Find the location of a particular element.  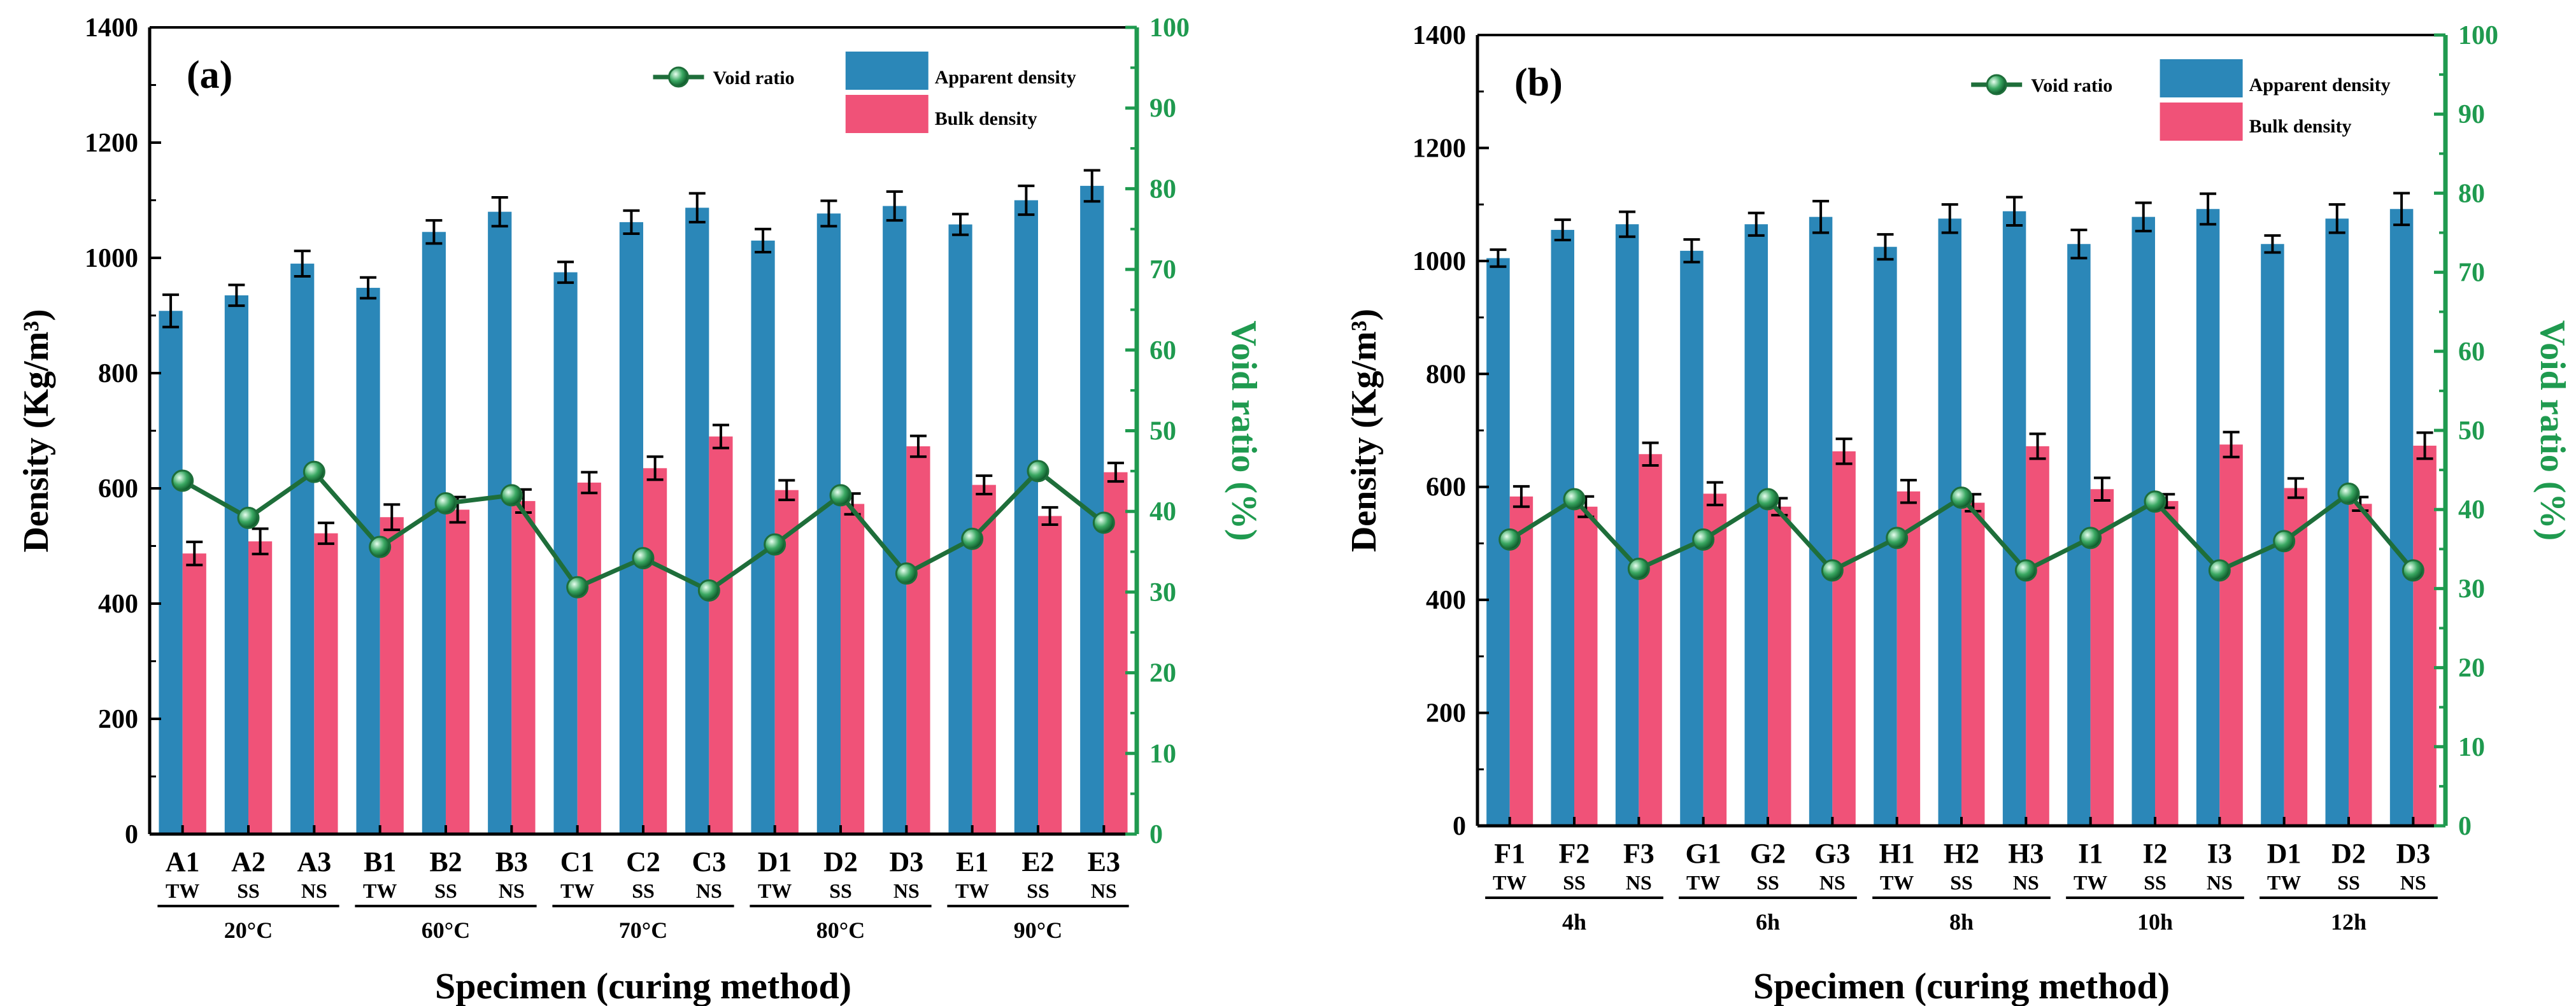

y2-tick-label: 60 is located at coordinates (2472, 352).